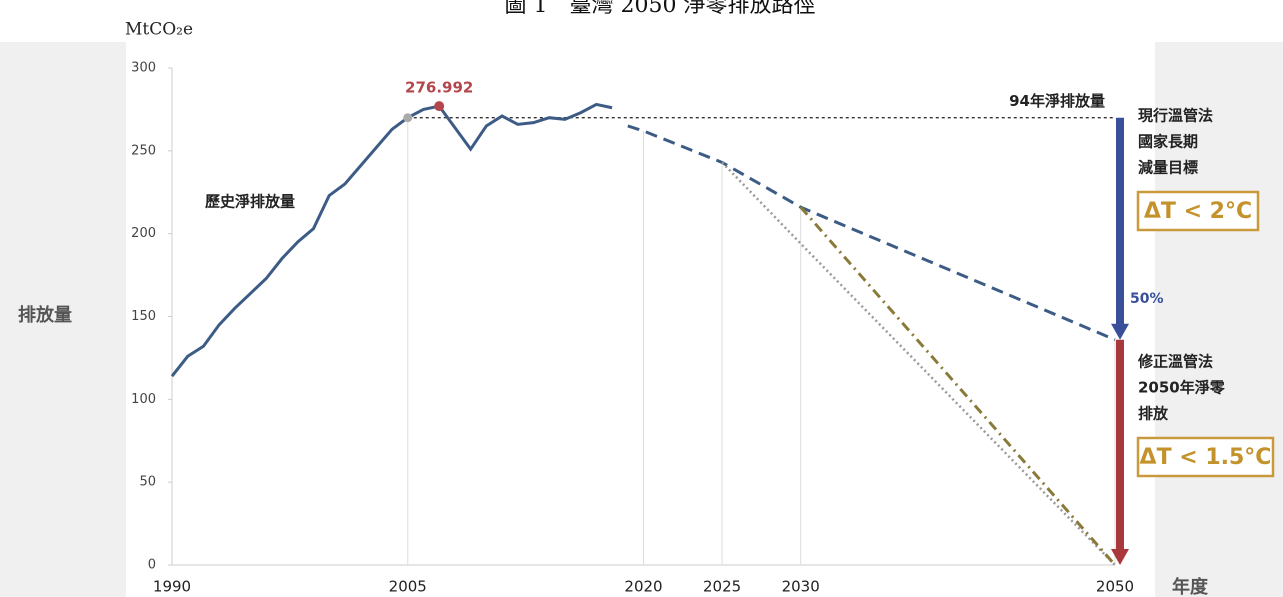  What do you see at coordinates (143, 316) in the screenshot?
I see `y-tick-label: 150` at bounding box center [143, 316].